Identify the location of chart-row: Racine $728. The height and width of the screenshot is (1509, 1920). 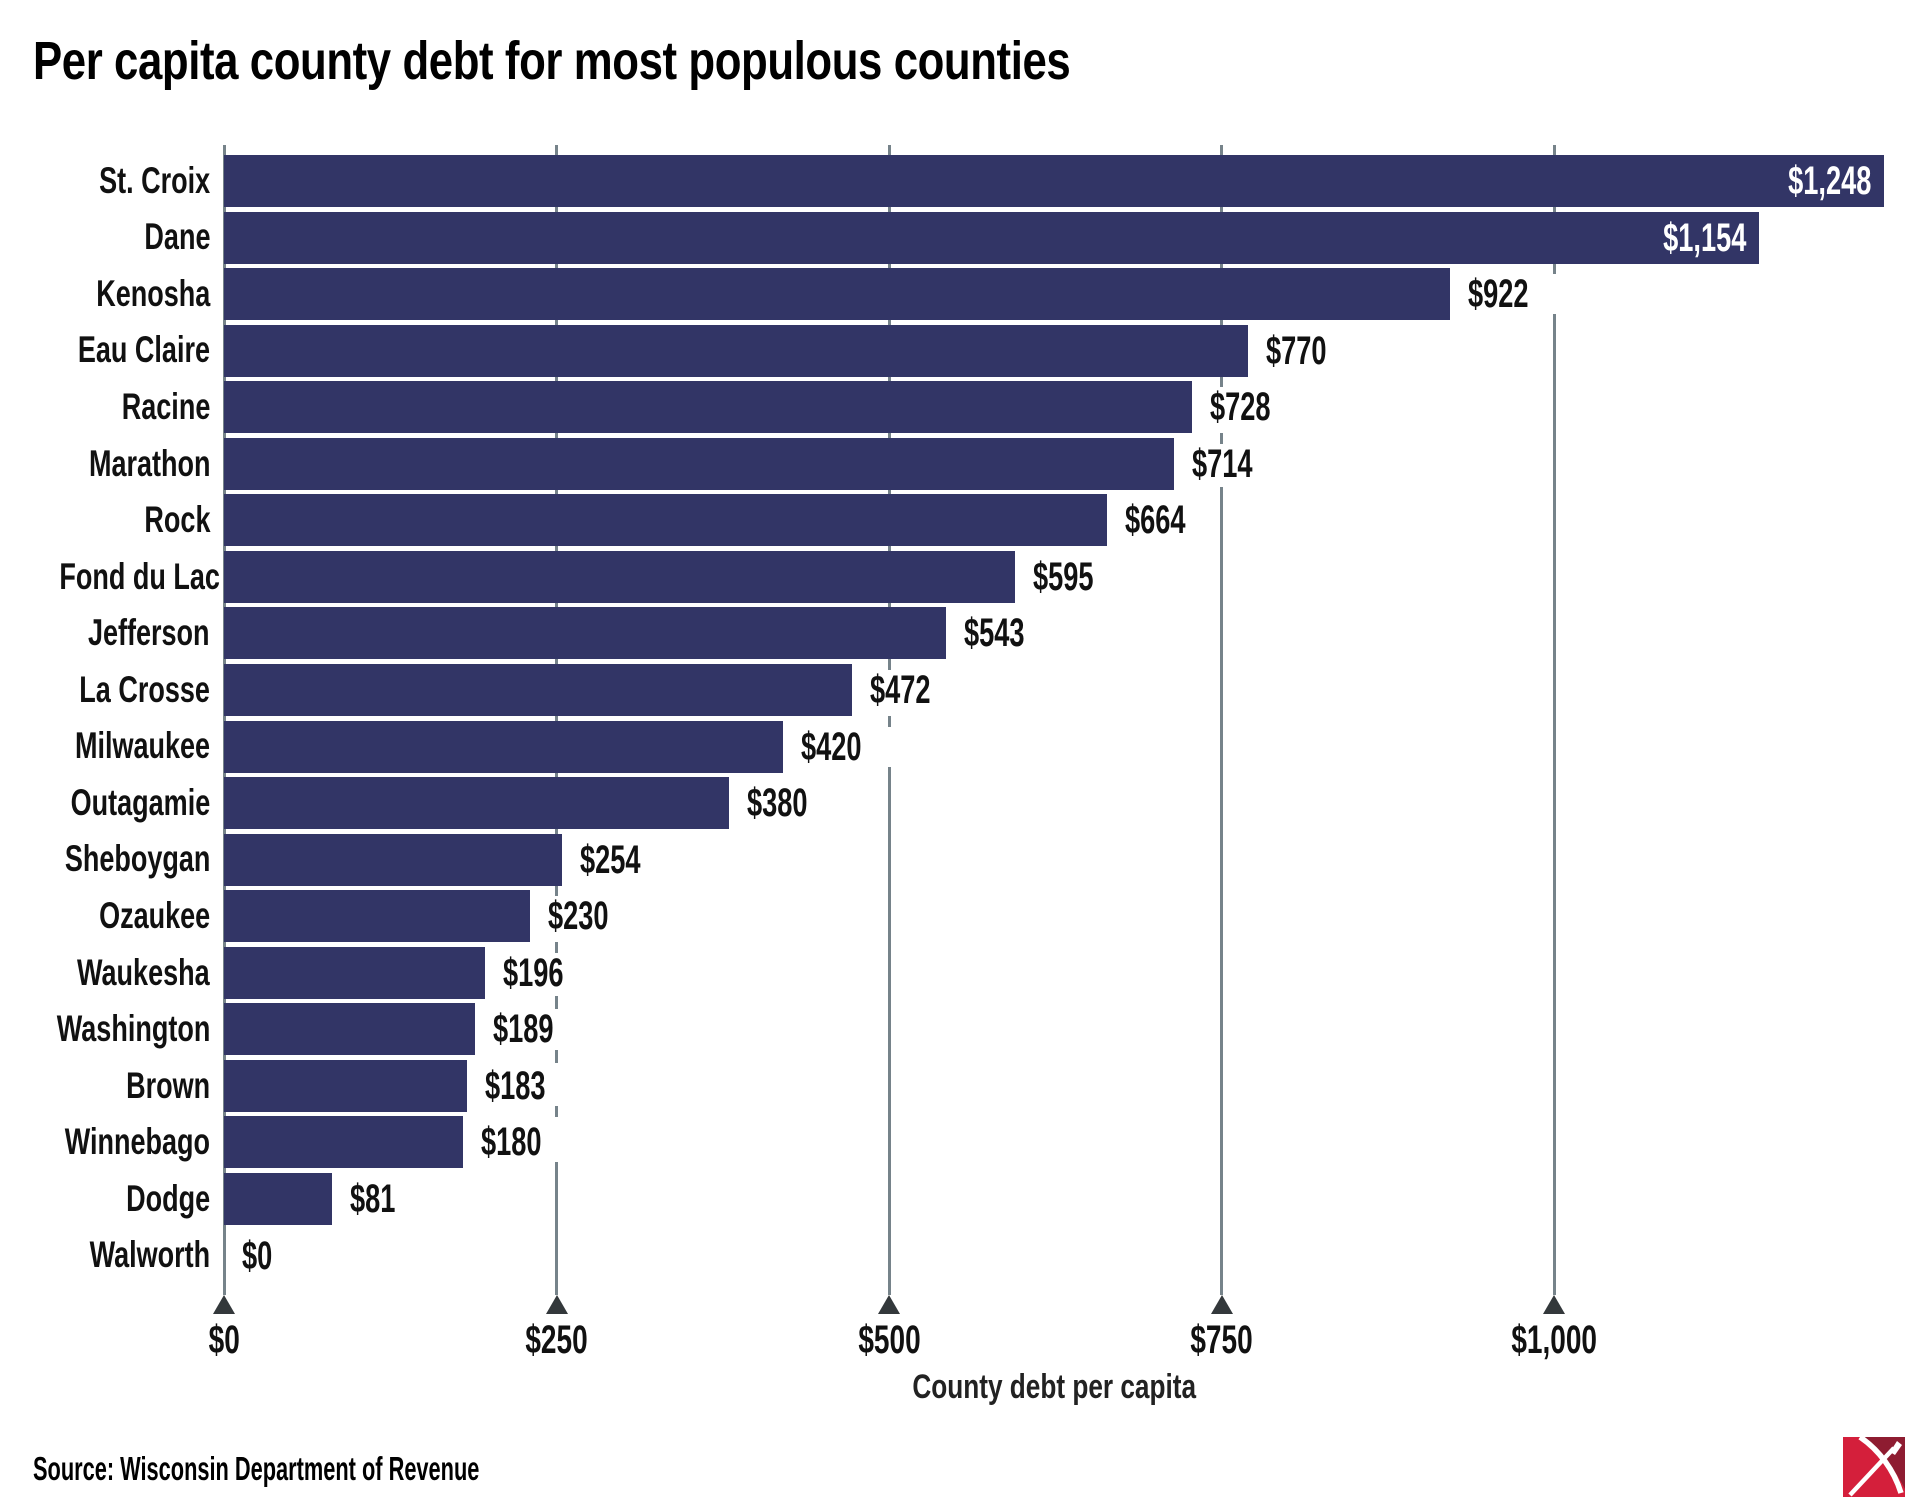
(960, 407).